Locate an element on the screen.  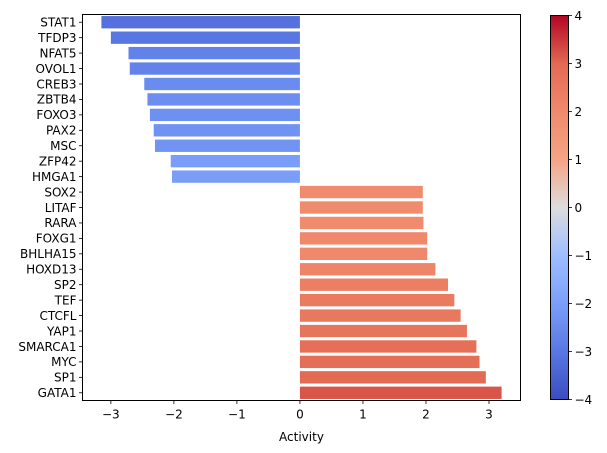
y-tick-label: TEF is located at coordinates (65, 300).